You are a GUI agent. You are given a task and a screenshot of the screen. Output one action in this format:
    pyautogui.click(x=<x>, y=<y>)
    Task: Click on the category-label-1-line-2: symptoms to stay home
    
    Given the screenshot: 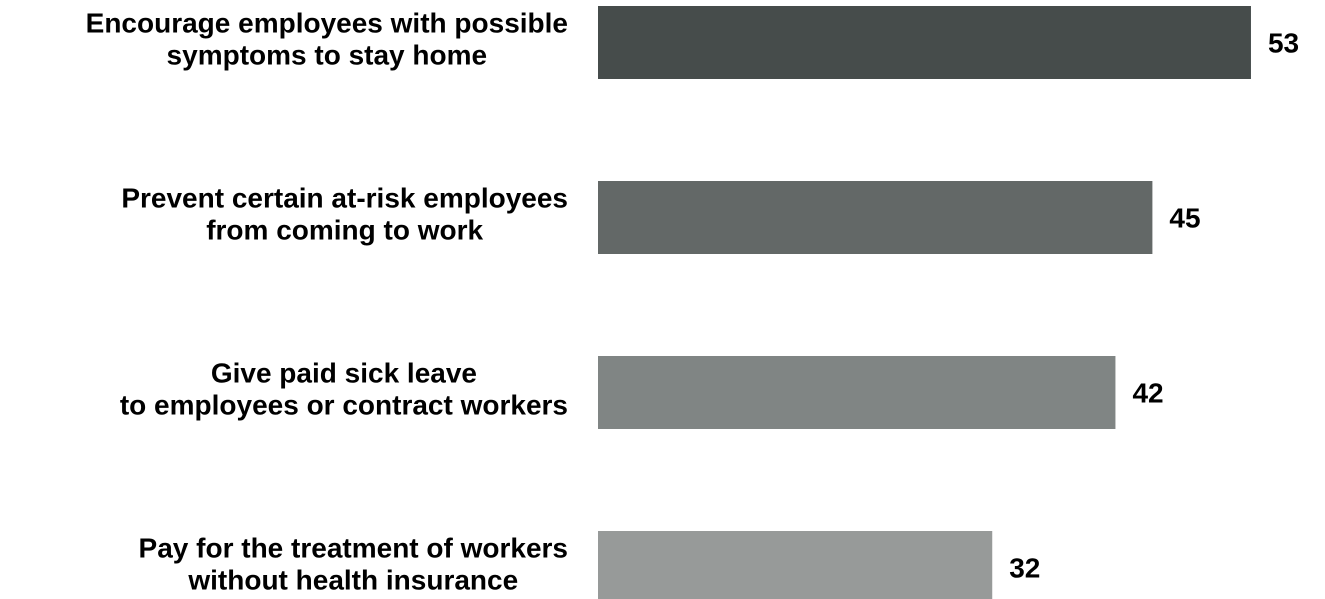 What is the action you would take?
    pyautogui.click(x=327, y=55)
    